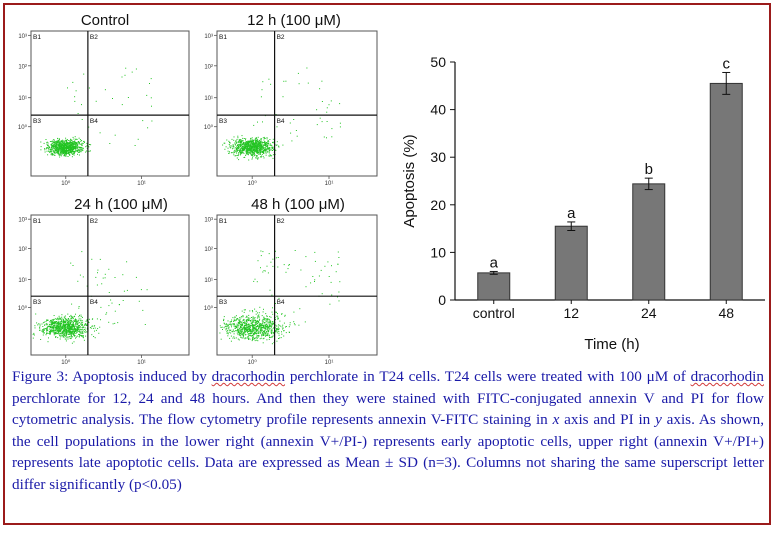  What do you see at coordinates (649, 169) in the screenshot?
I see `significance-letter-24: b` at bounding box center [649, 169].